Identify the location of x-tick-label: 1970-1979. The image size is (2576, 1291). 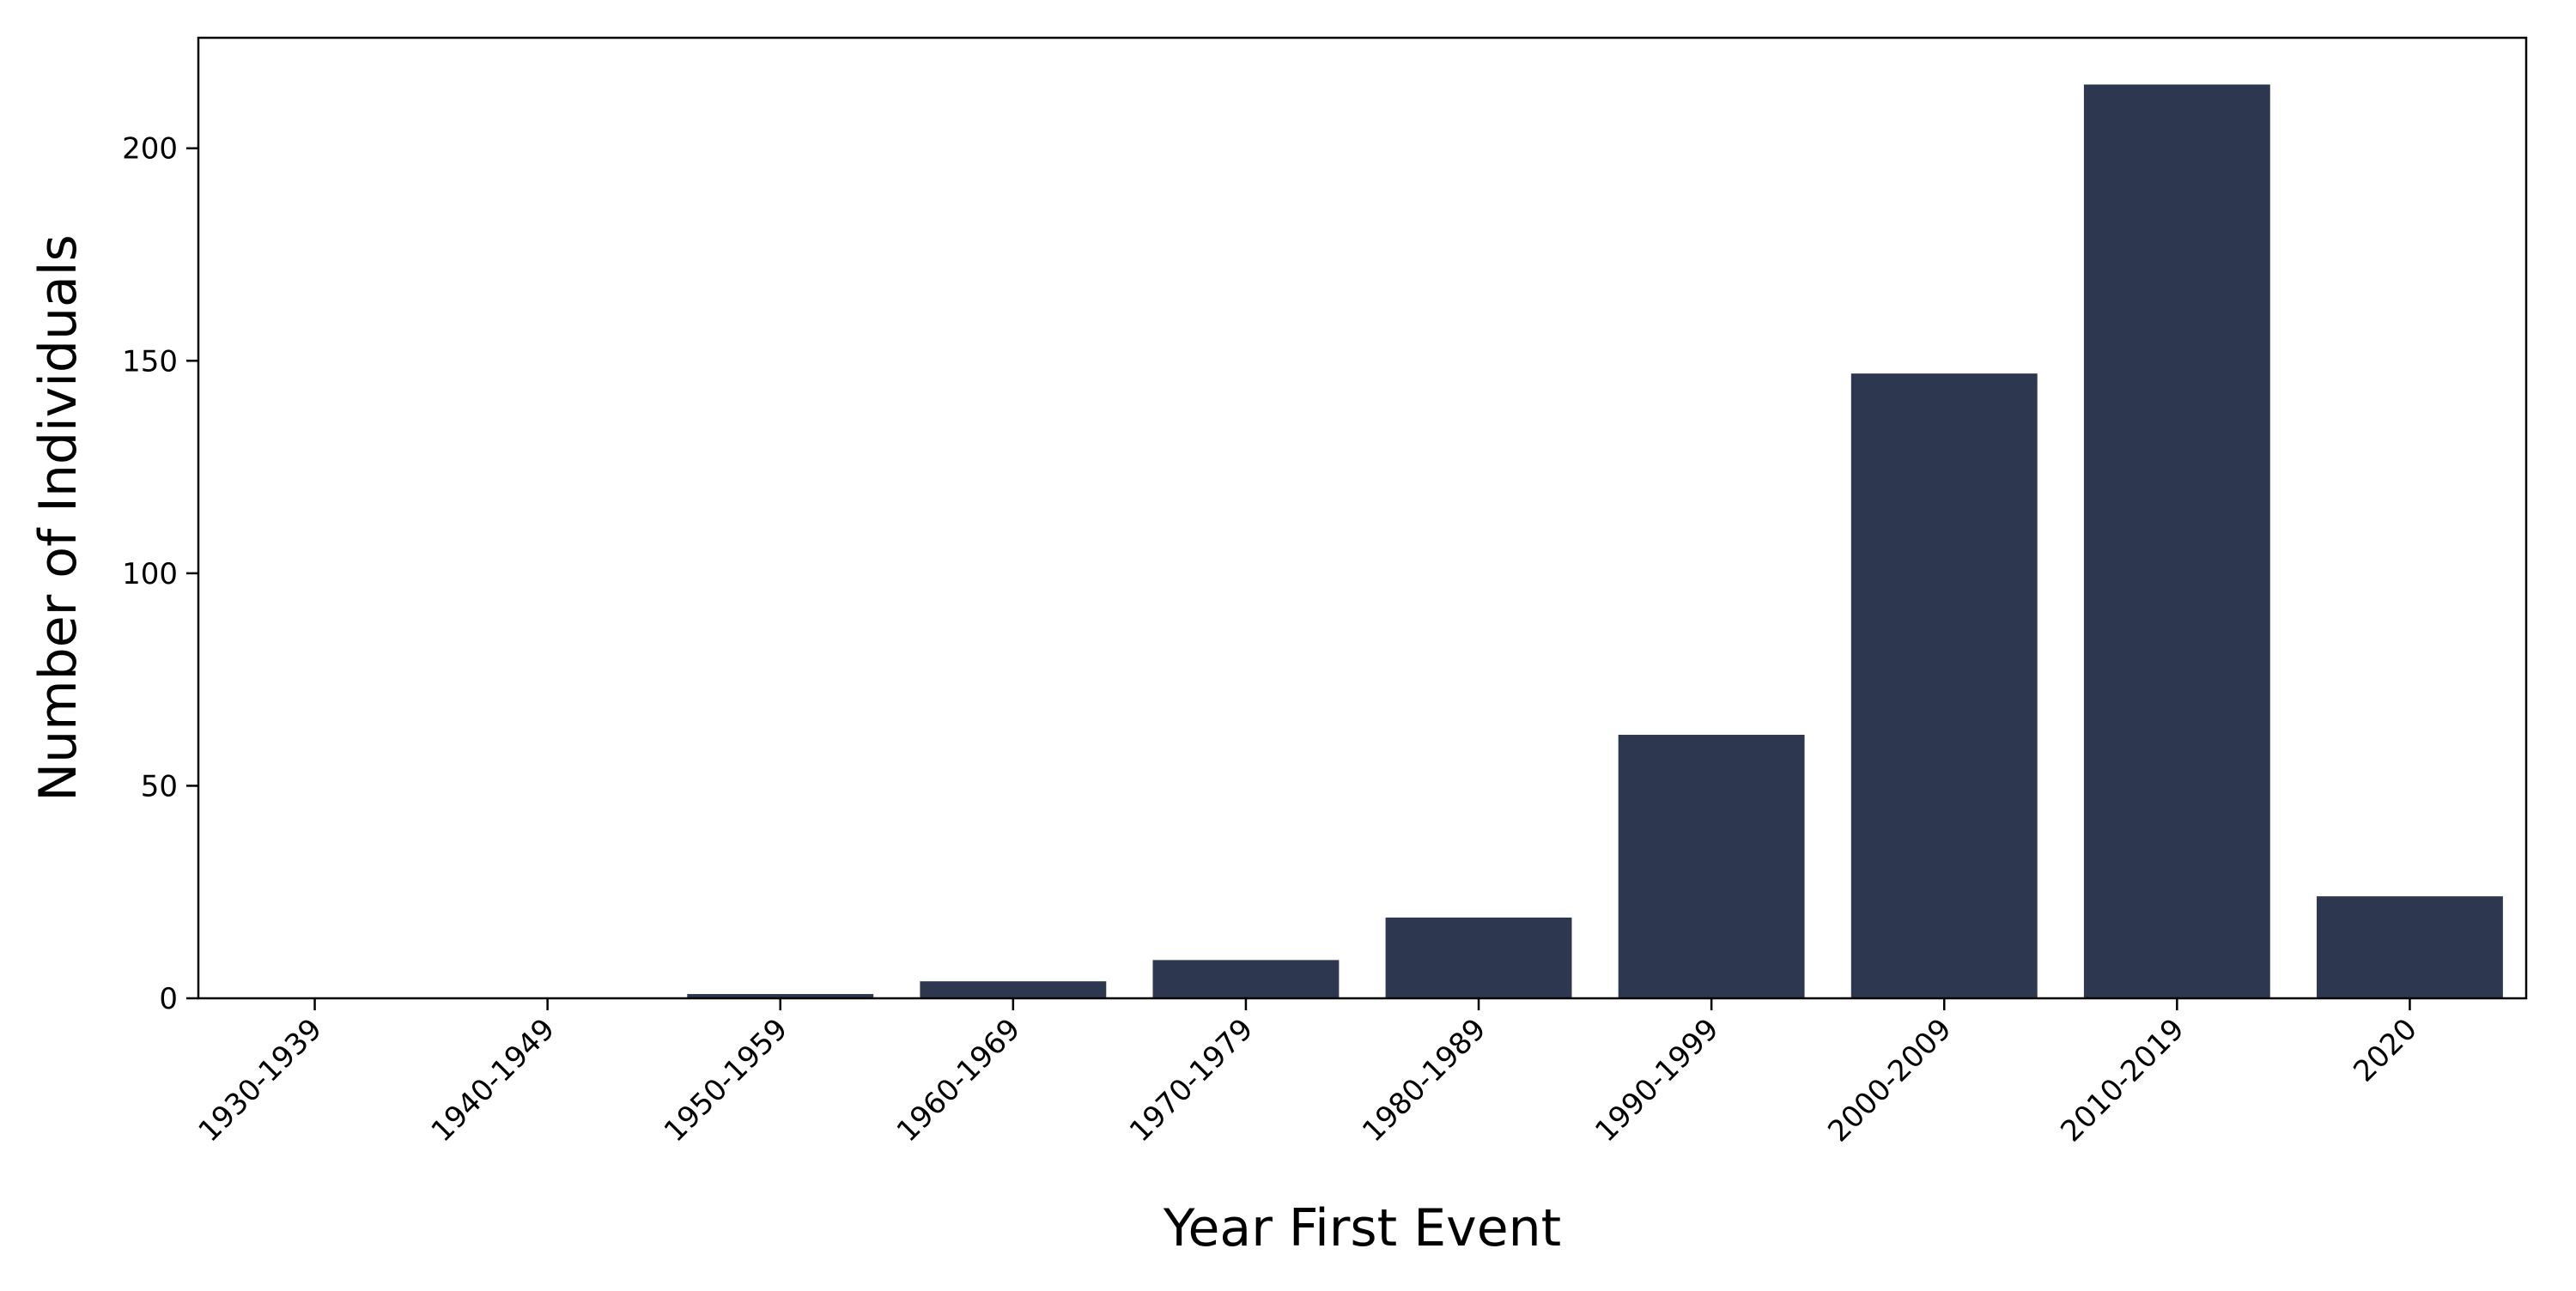
(1191, 1080).